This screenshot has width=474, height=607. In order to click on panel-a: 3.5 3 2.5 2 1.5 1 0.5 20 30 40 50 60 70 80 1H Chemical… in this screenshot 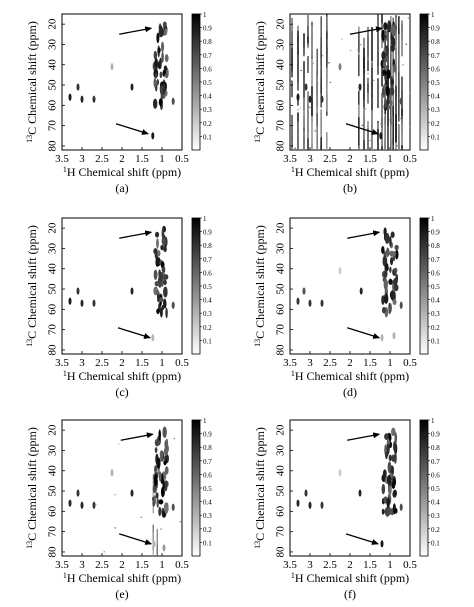, I will do `click(118, 103)`.